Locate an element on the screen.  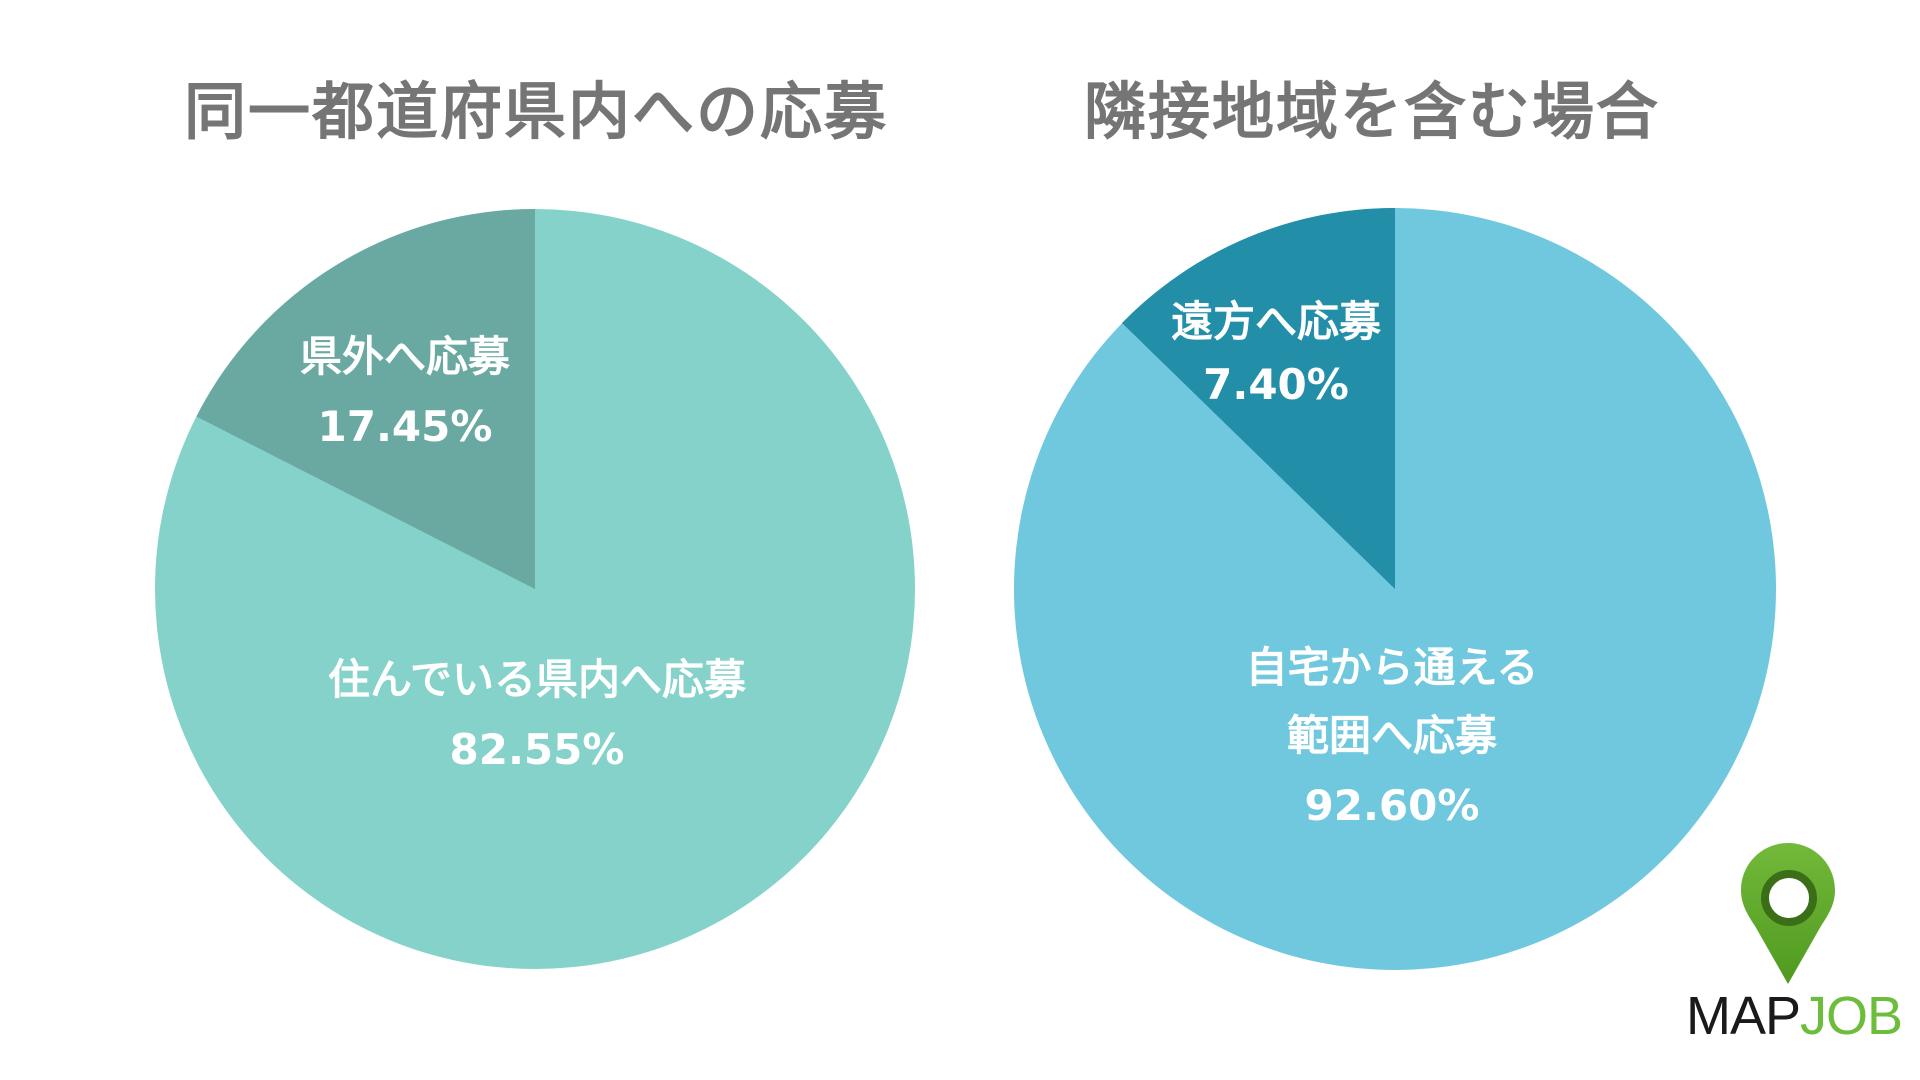
logo-text-job: JOB is located at coordinates (1851, 1016).